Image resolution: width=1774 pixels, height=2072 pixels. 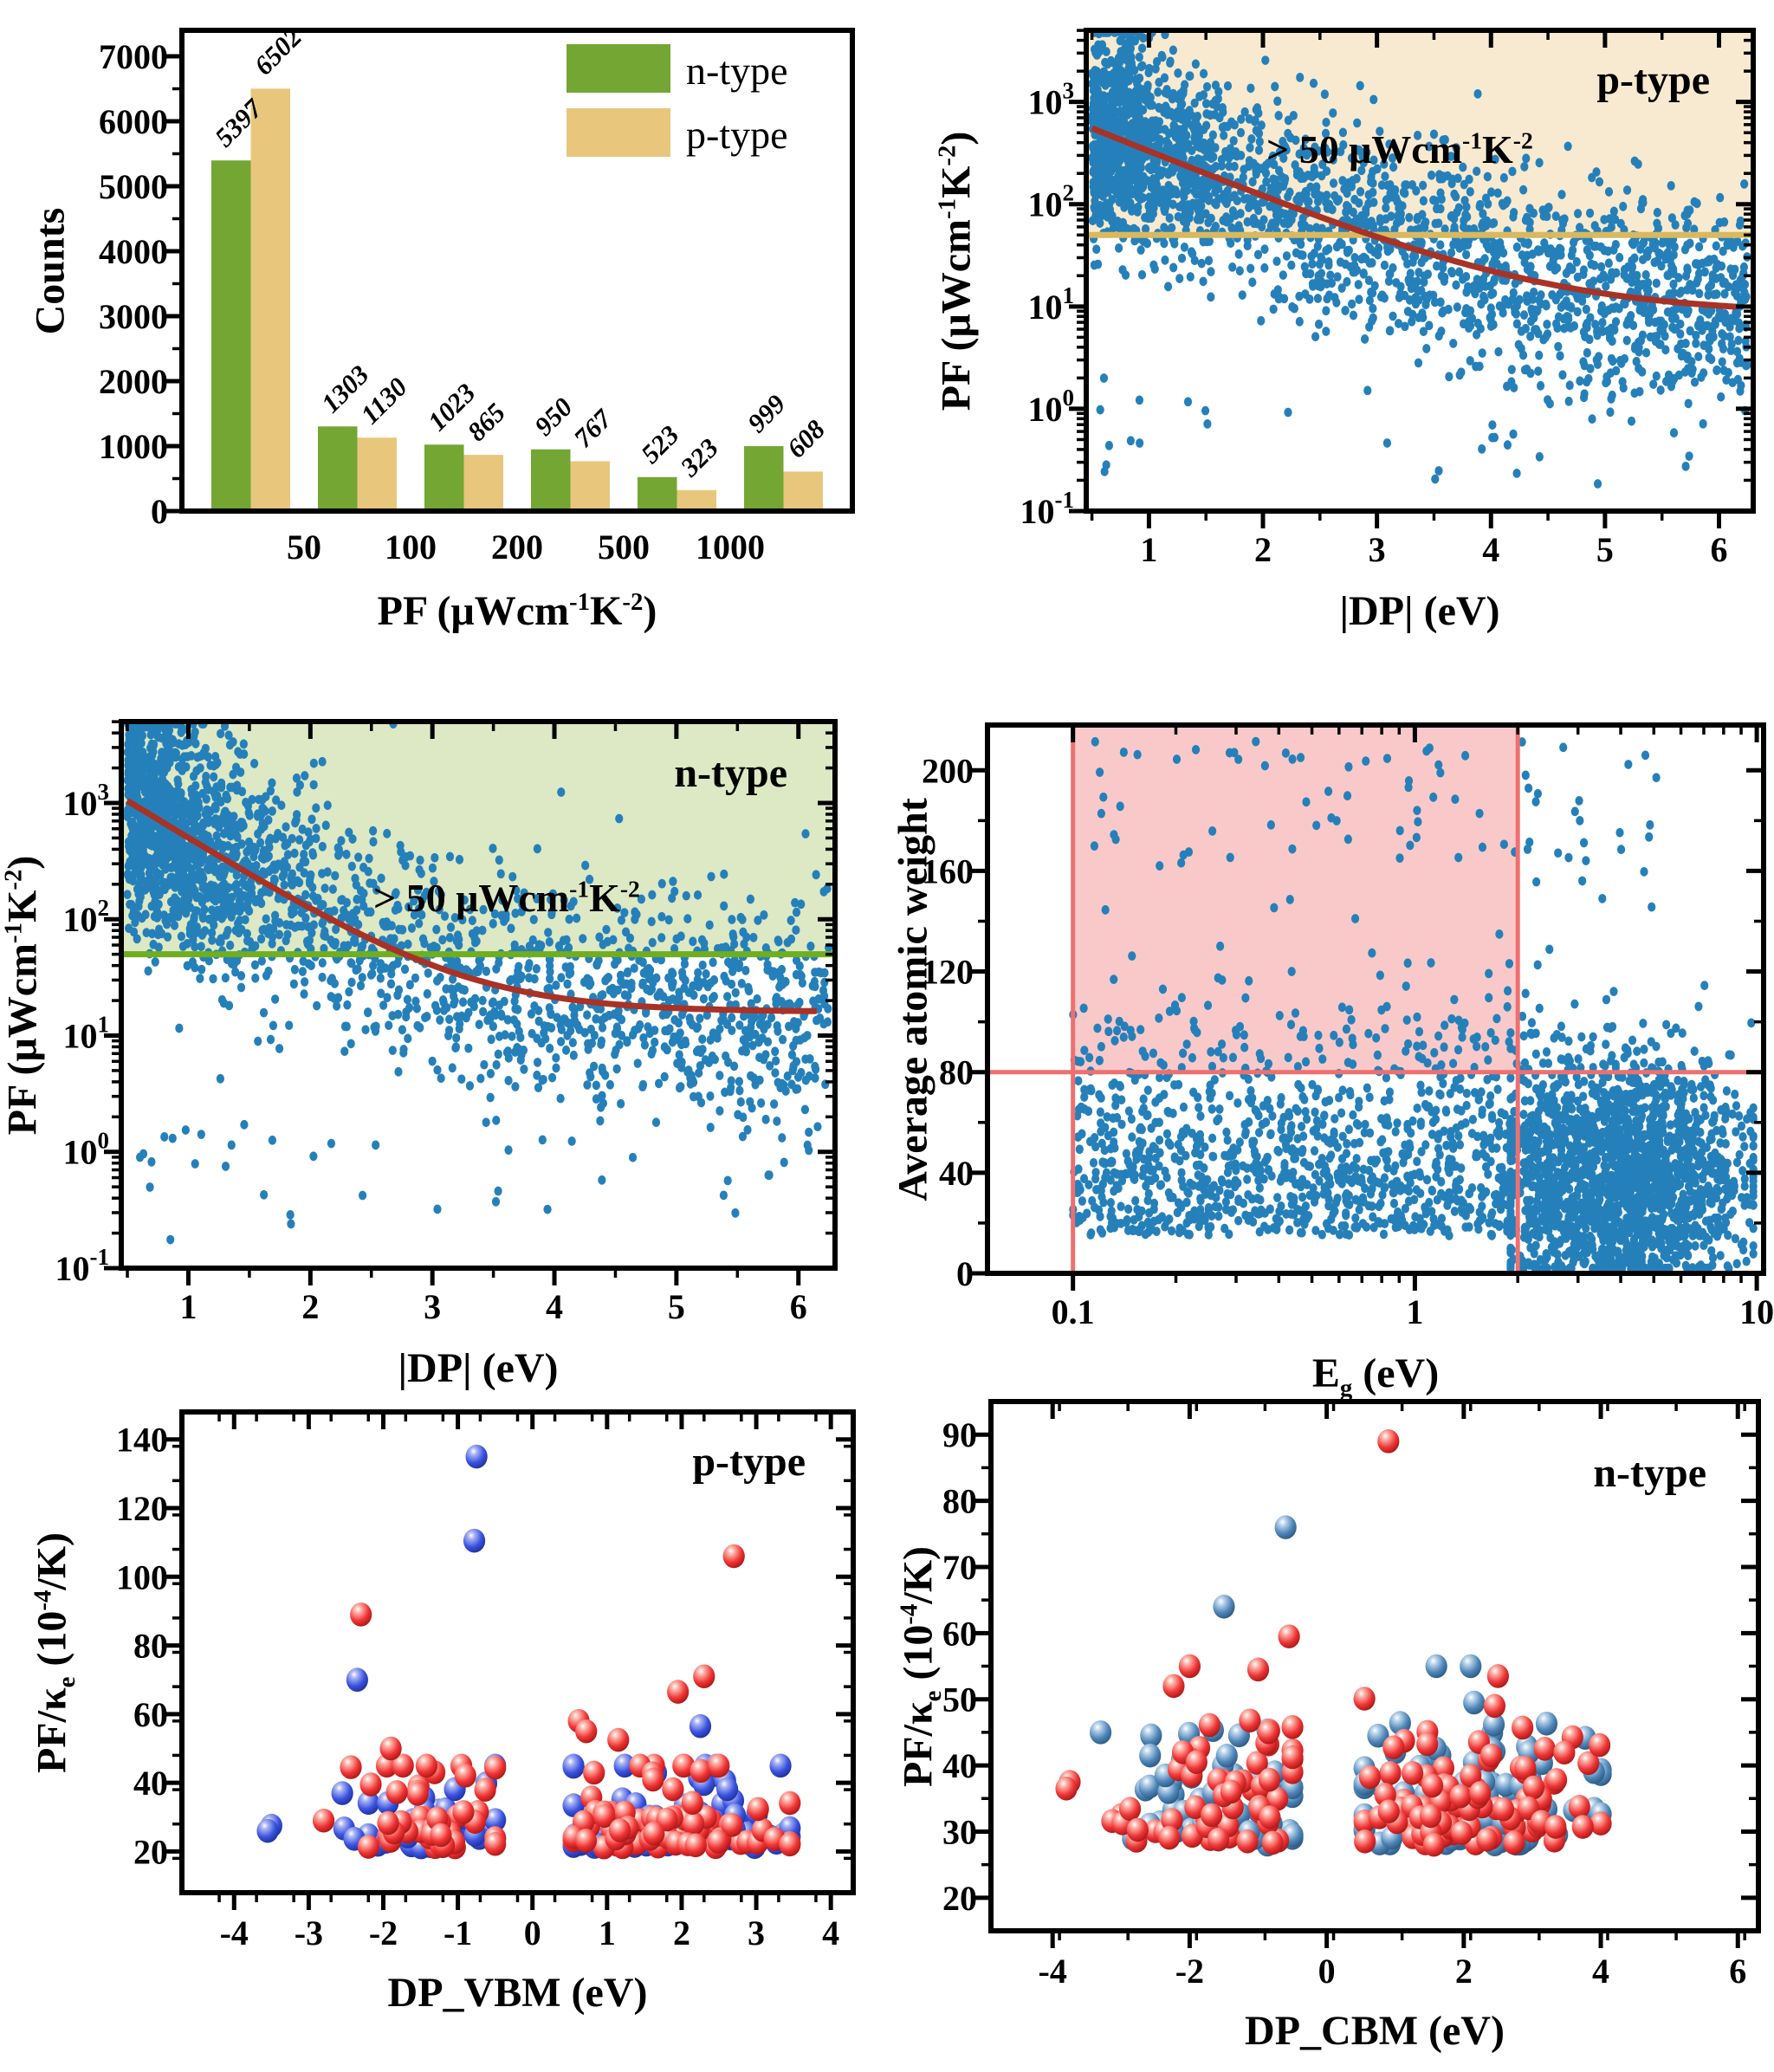 What do you see at coordinates (1333, 1643) in the screenshot?
I see `red-spheres` at bounding box center [1333, 1643].